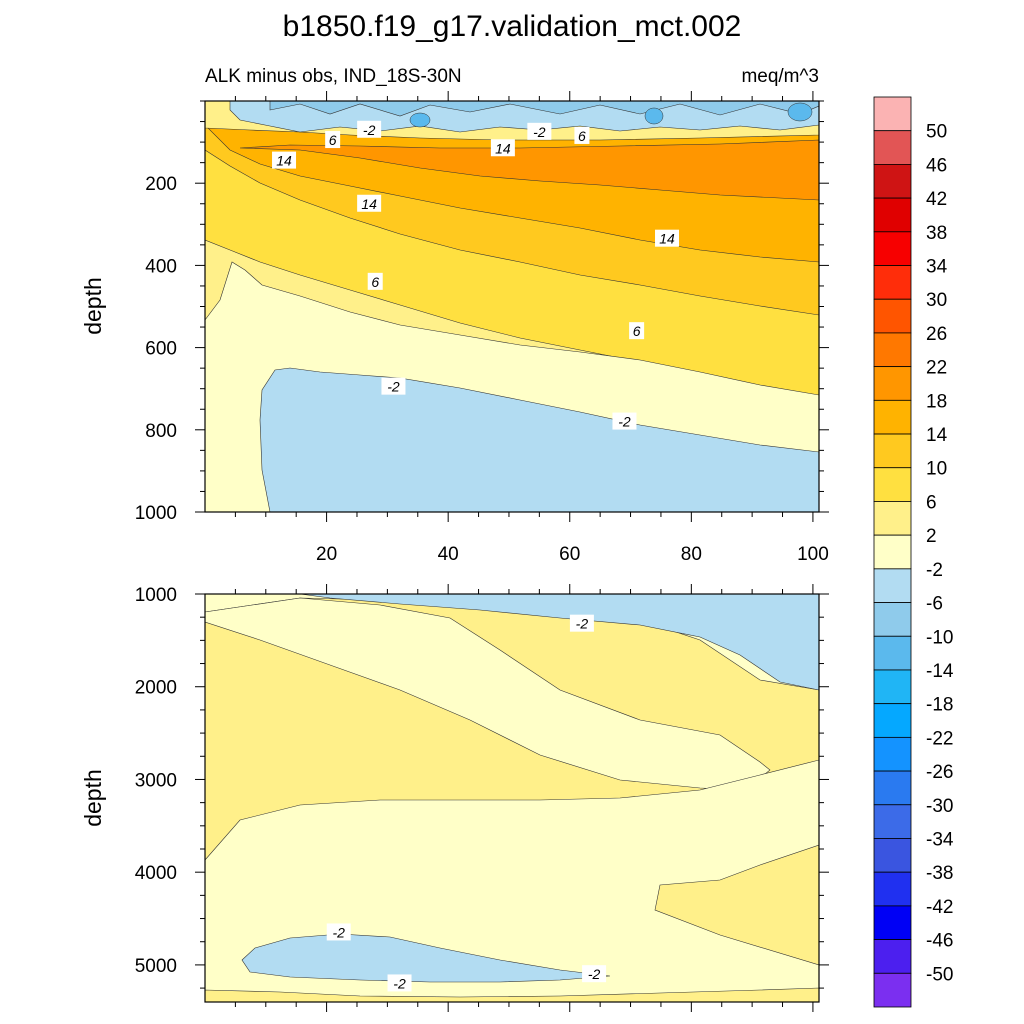 The image size is (1024, 1024). I want to click on colorbar-level-label: -6, so click(934, 604).